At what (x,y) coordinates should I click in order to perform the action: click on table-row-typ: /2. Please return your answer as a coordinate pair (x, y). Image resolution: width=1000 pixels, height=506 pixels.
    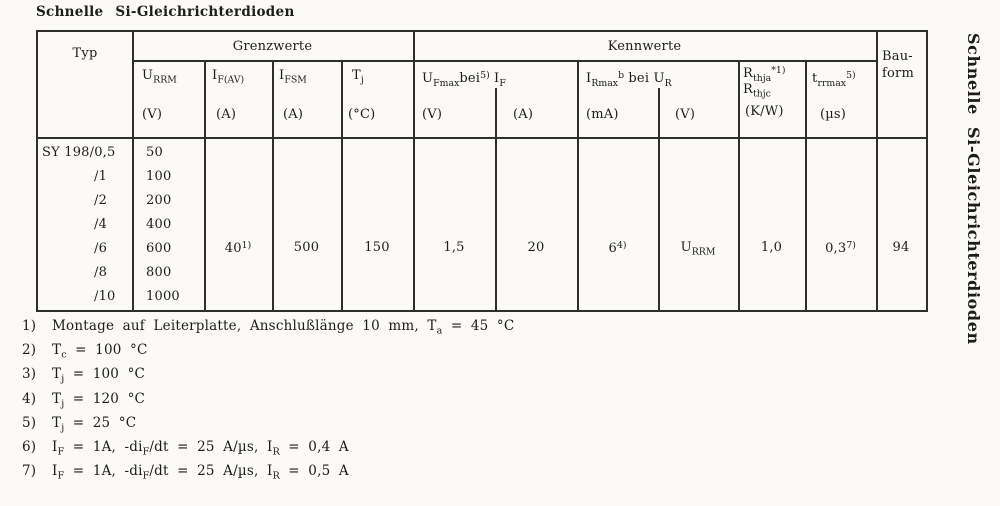
    Looking at the image, I should click on (101, 200).